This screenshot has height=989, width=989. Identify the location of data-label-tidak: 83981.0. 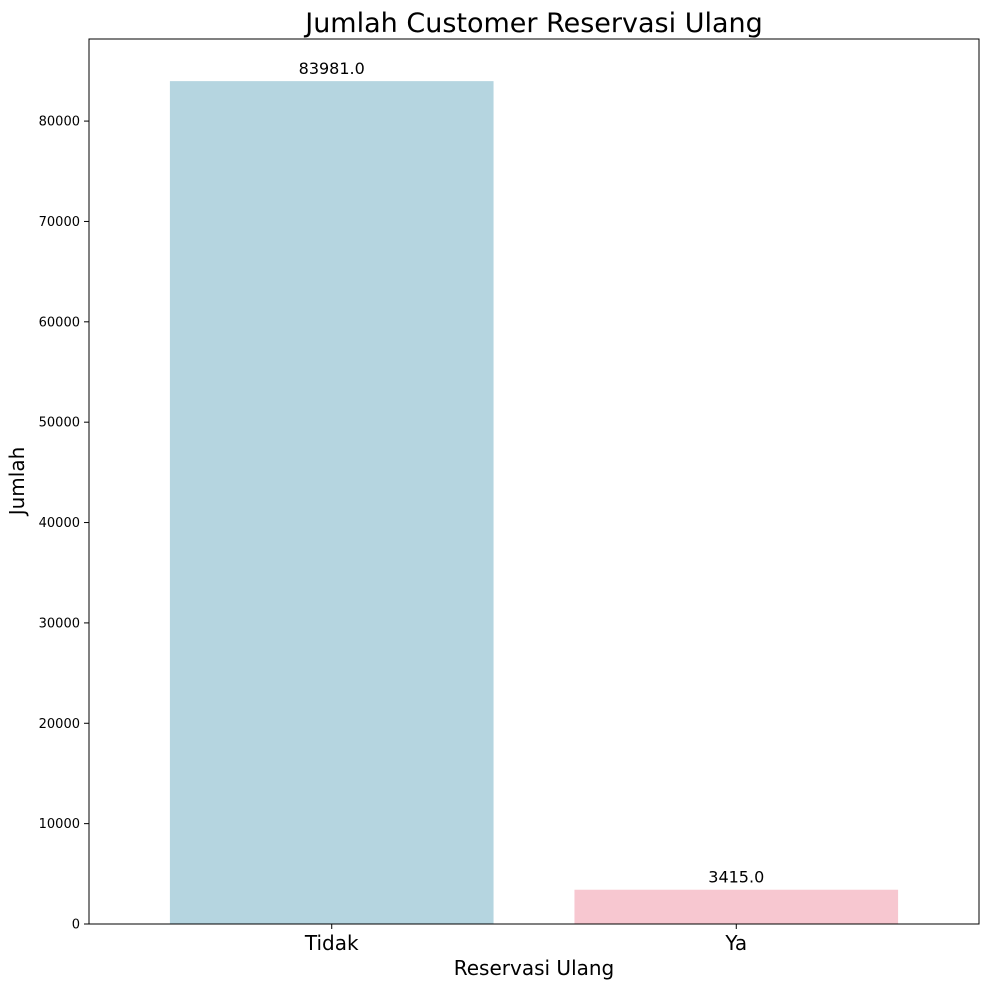
(332, 68).